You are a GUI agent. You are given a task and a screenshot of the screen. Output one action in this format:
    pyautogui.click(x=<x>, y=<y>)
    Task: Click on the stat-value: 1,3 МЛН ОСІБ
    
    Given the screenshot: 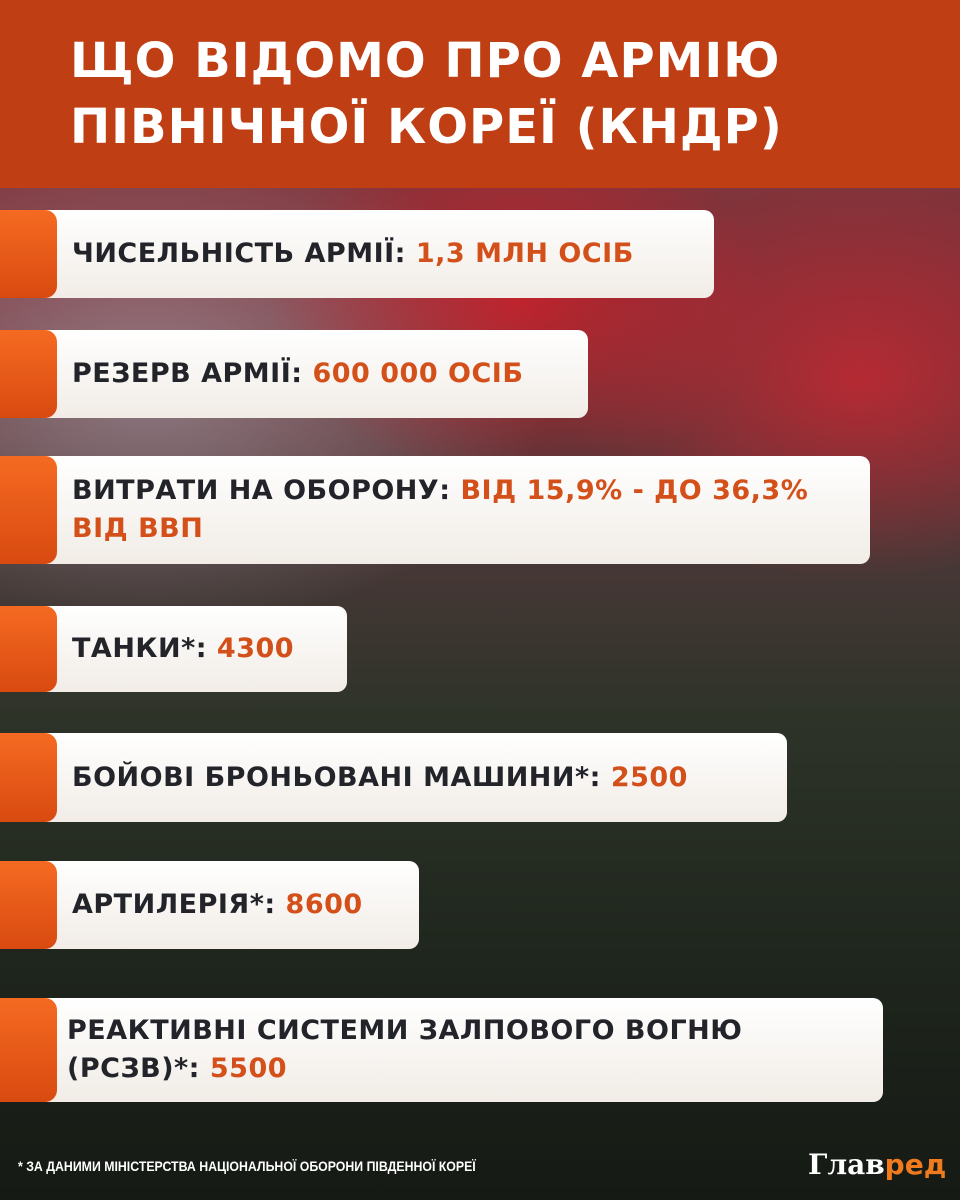 What is the action you would take?
    pyautogui.click(x=524, y=253)
    